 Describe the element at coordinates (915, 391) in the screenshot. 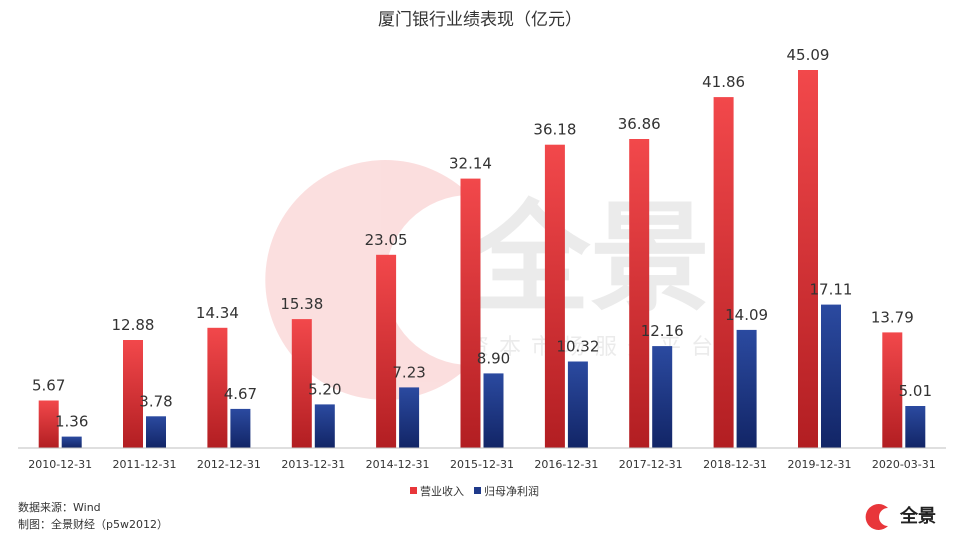

I see `value-label-net-profit-10: 5.01` at that location.